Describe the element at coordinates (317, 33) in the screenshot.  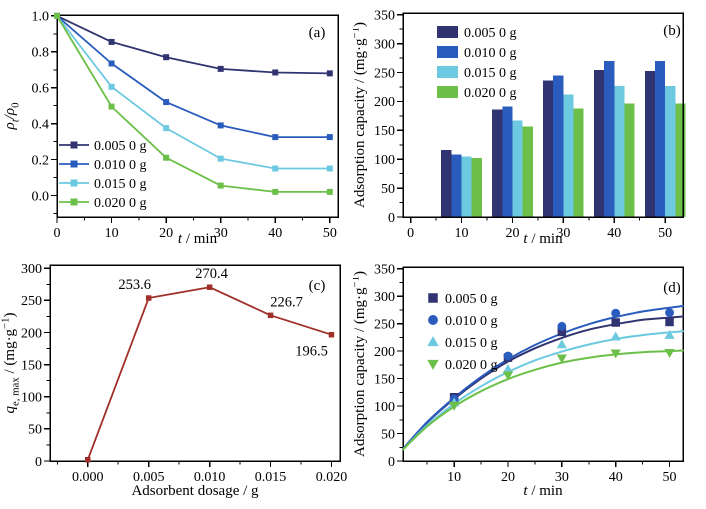
I see `svg-text: (a)` at that location.